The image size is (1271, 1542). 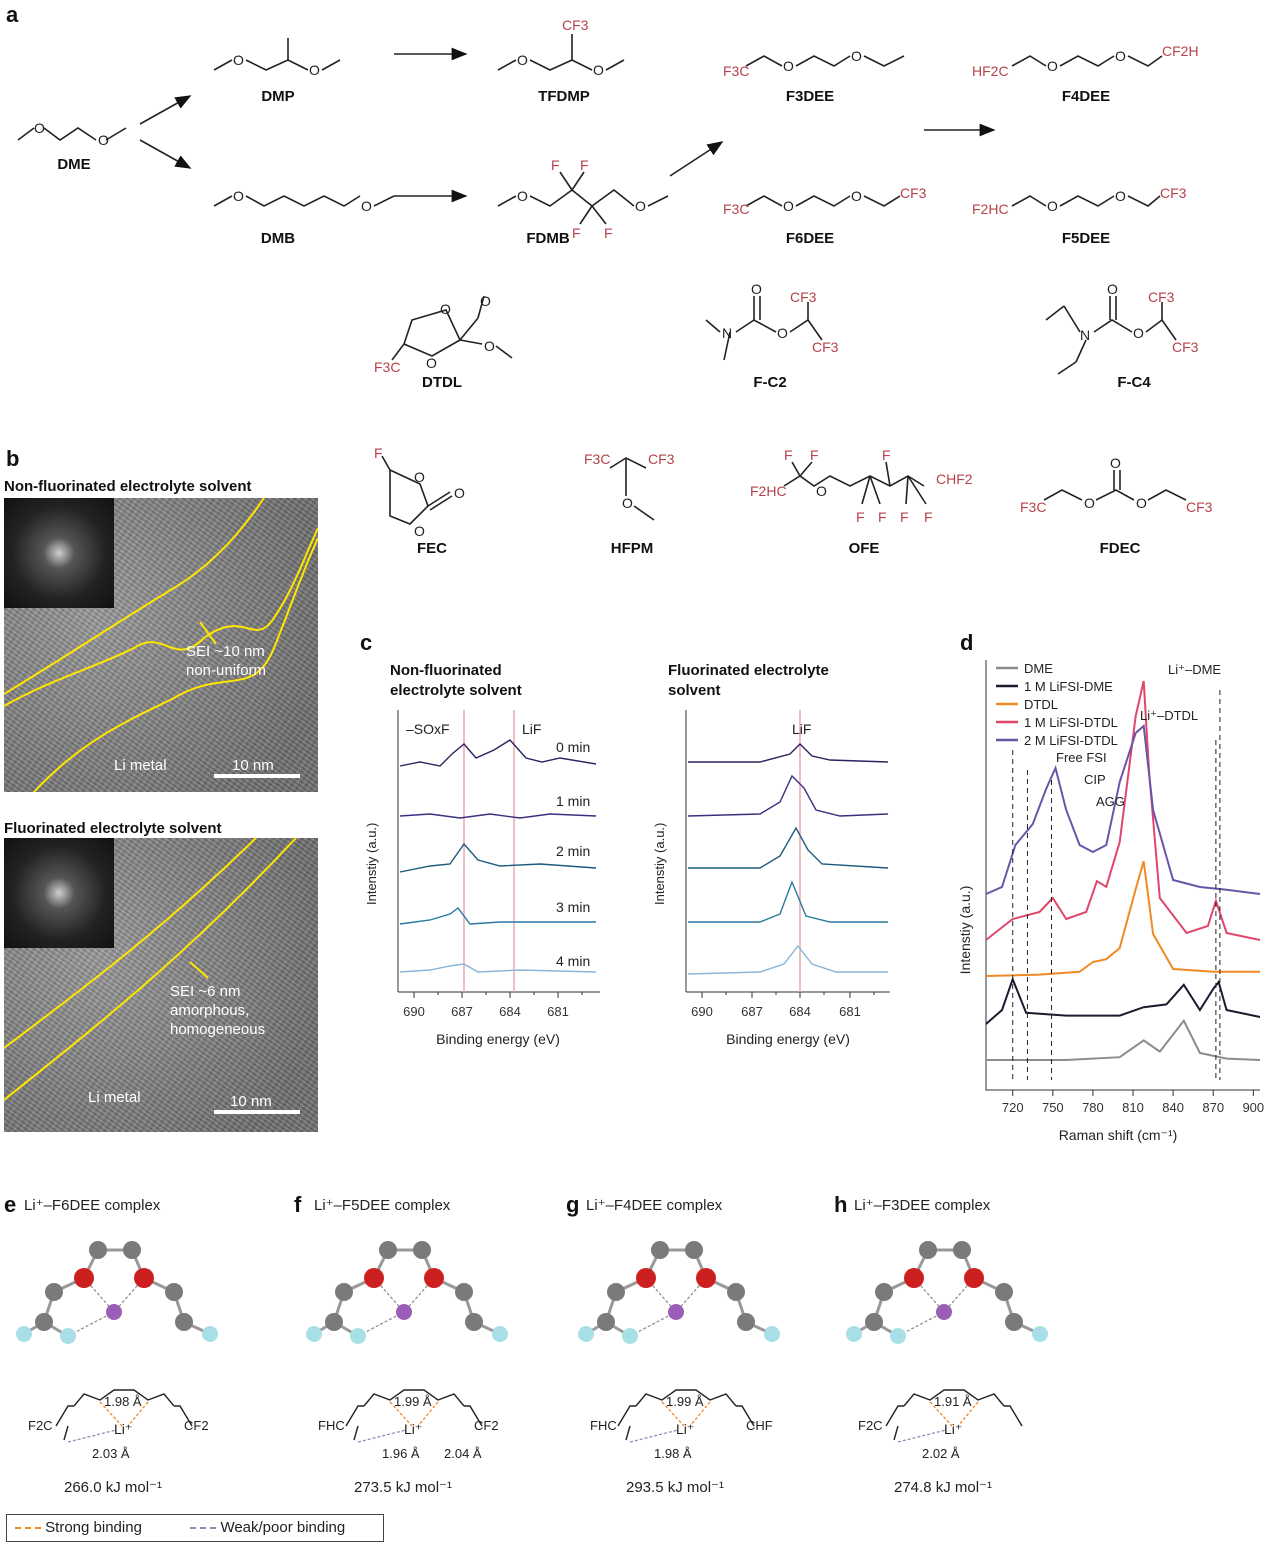 What do you see at coordinates (498, 1039) in the screenshot?
I see `xps-left-xlabel: Binding energy (eV)` at bounding box center [498, 1039].